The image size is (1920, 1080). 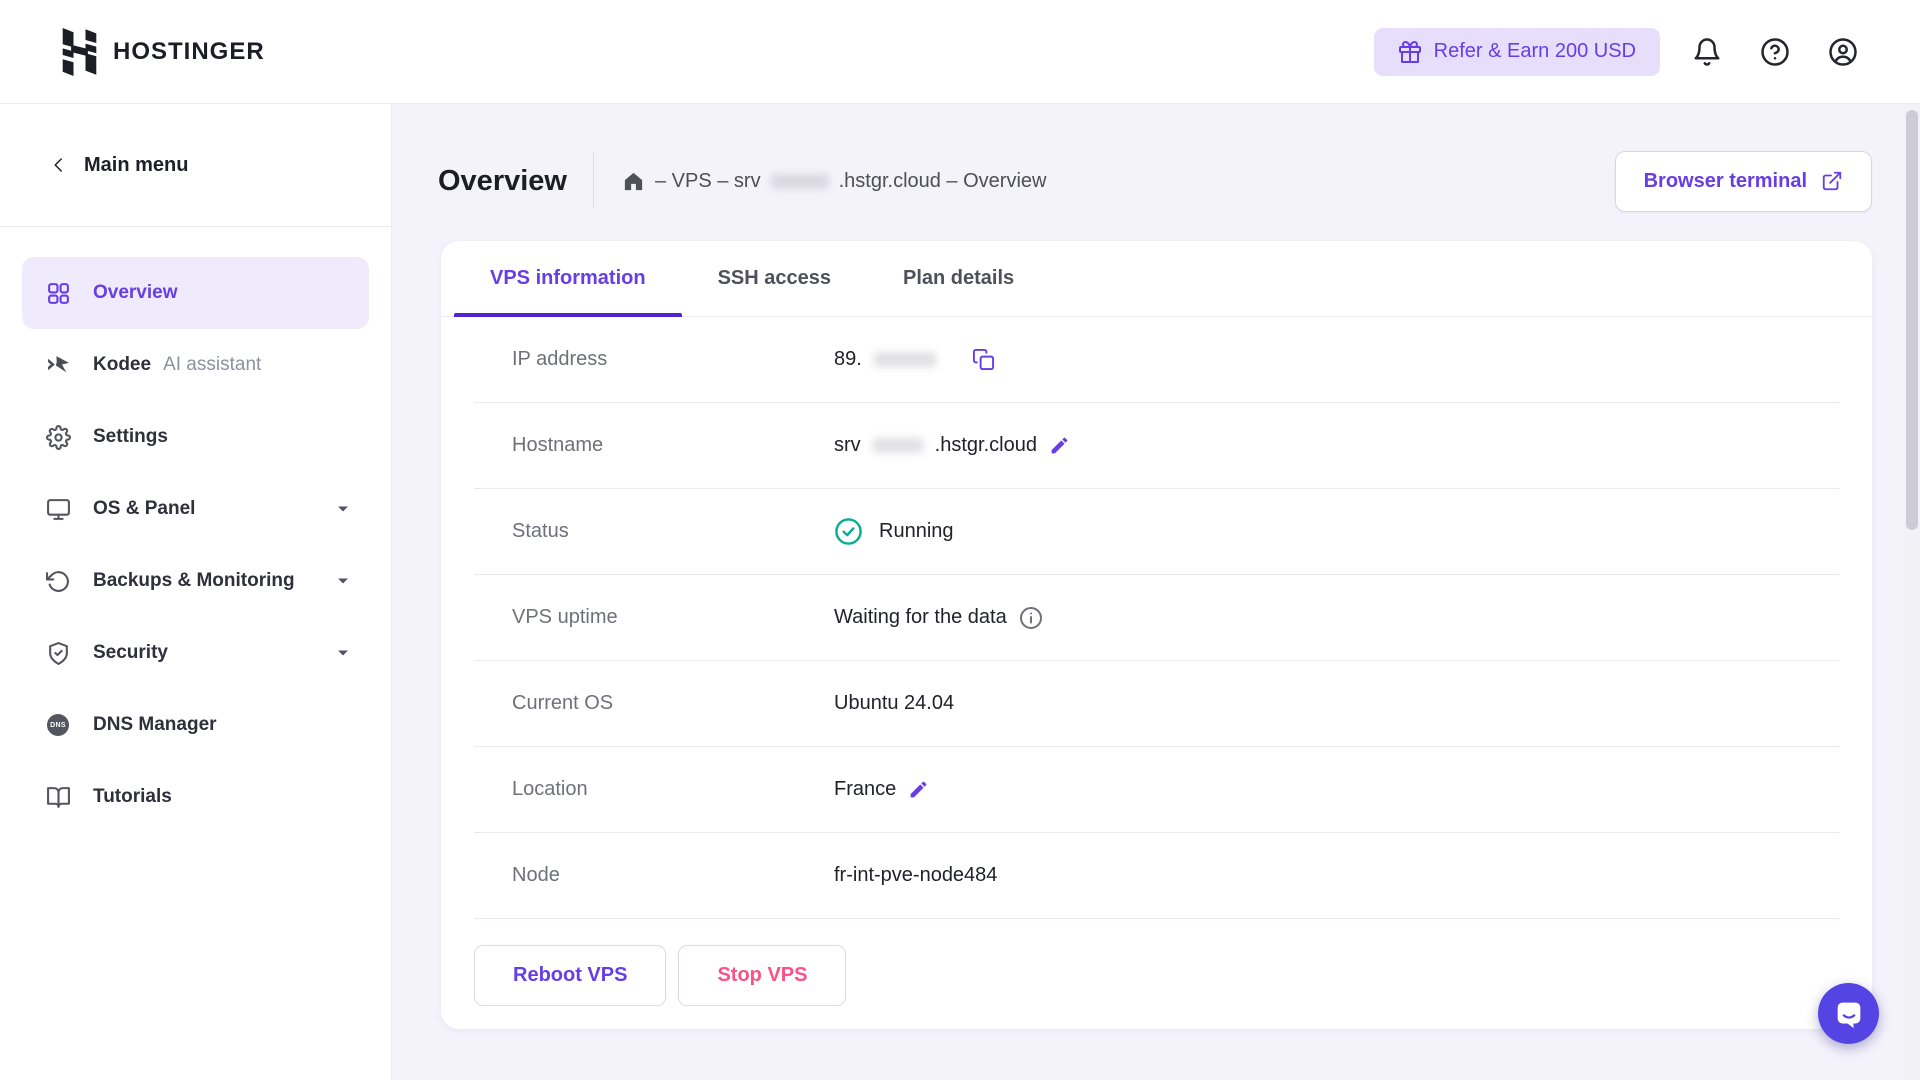 I want to click on bell-icon, so click(x=1707, y=51).